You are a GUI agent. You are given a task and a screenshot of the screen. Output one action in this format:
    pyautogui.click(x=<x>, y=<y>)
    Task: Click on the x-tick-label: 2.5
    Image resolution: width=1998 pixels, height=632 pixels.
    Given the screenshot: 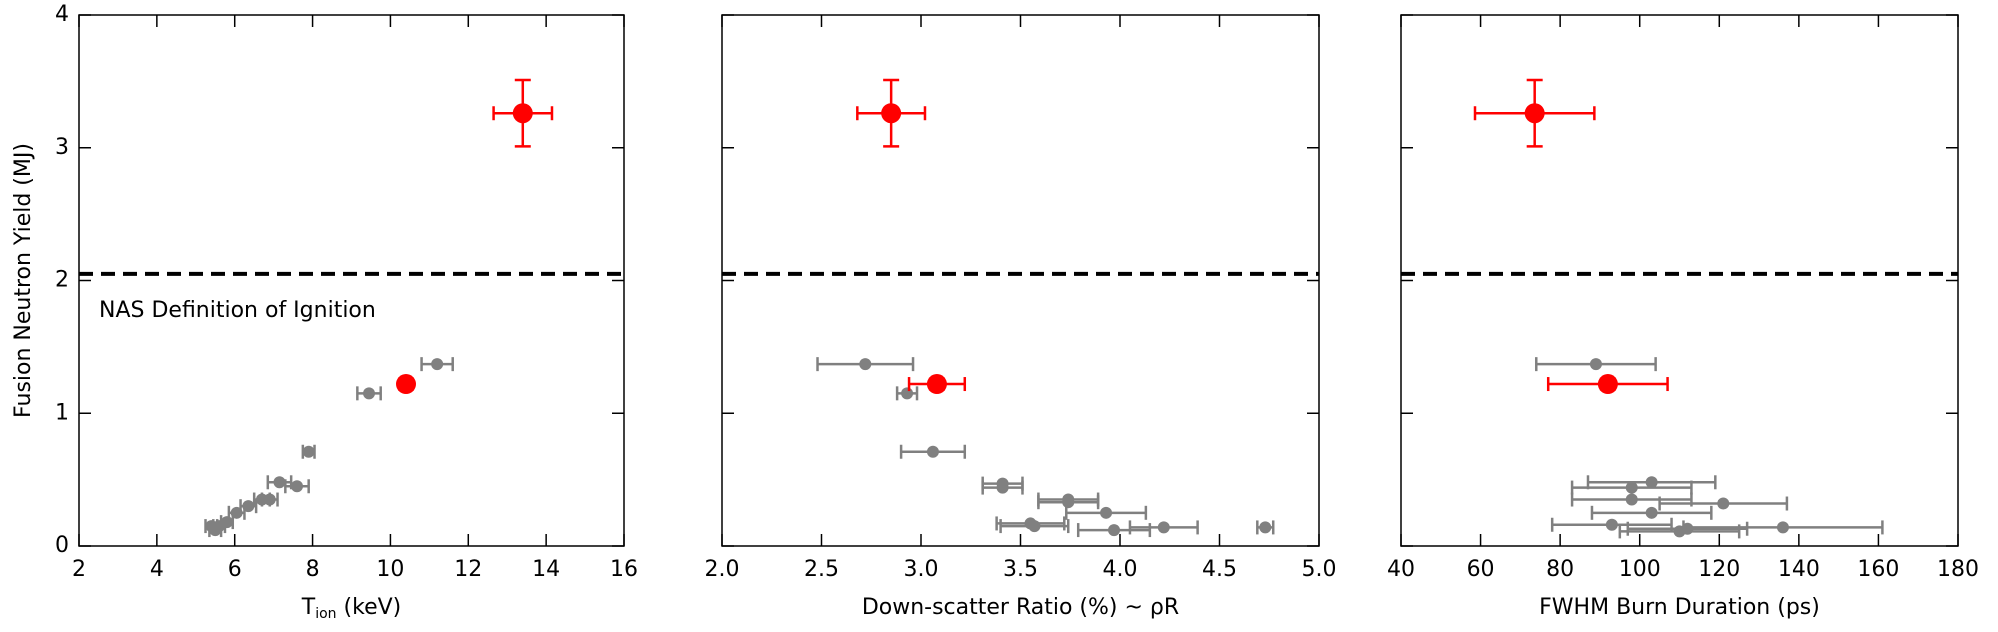 What is the action you would take?
    pyautogui.click(x=821, y=569)
    